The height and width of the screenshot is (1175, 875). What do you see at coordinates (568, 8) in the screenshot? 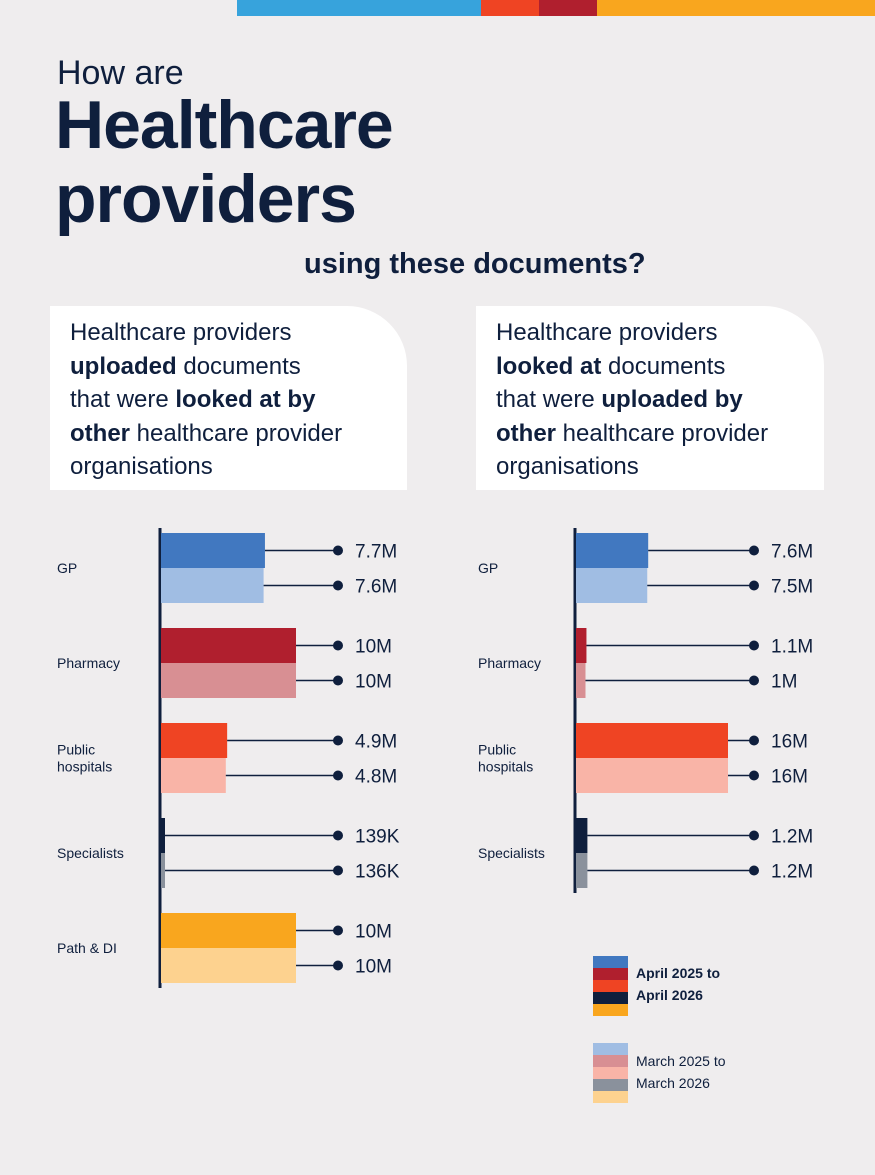
I see `top-accent-bar-red` at bounding box center [568, 8].